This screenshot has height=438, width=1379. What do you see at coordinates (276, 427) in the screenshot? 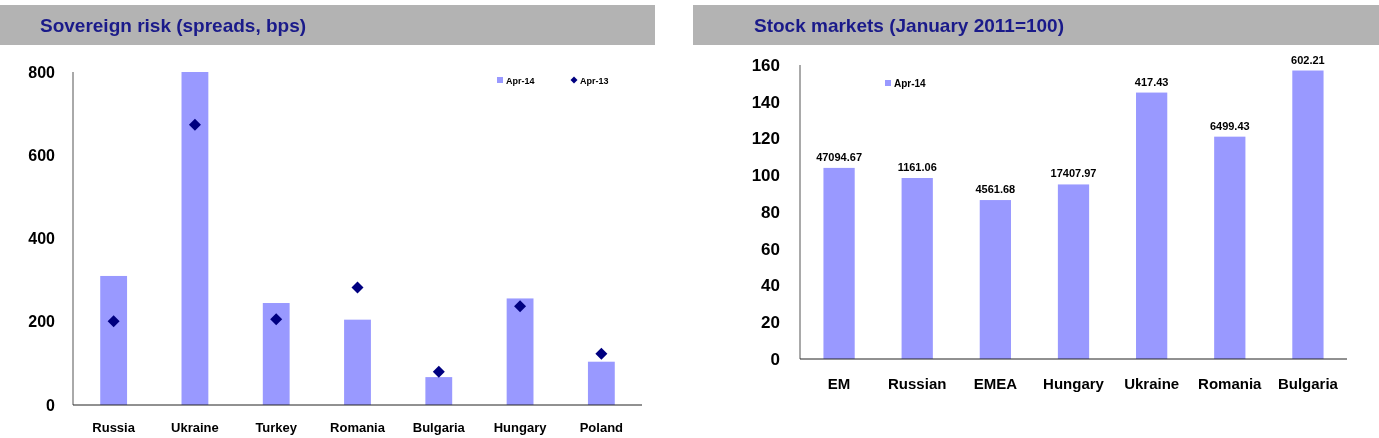
I see `x-tick-label: Turkey` at bounding box center [276, 427].